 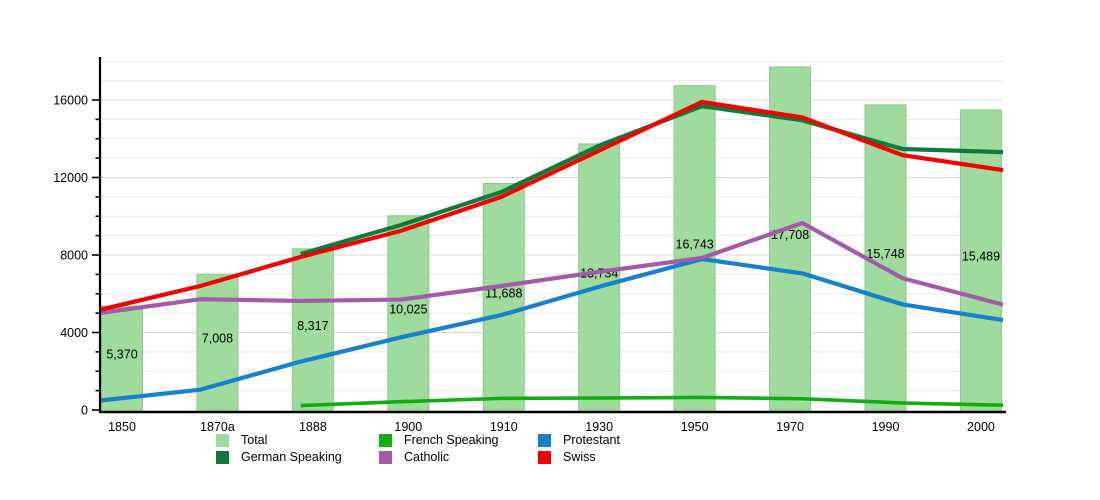 I want to click on legend-item-french-speaking: French Speaking, so click(x=439, y=440).